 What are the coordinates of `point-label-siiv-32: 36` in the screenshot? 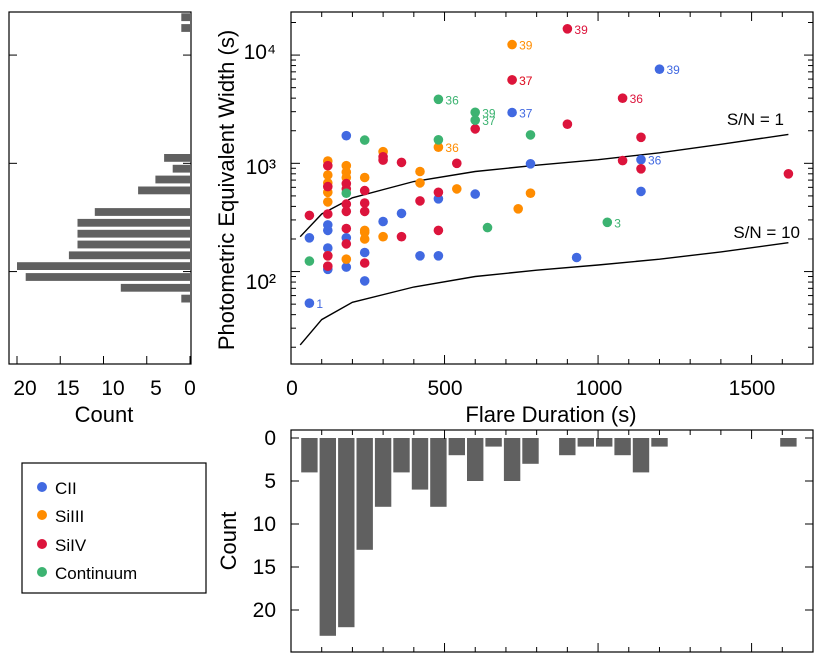 It's located at (637, 99).